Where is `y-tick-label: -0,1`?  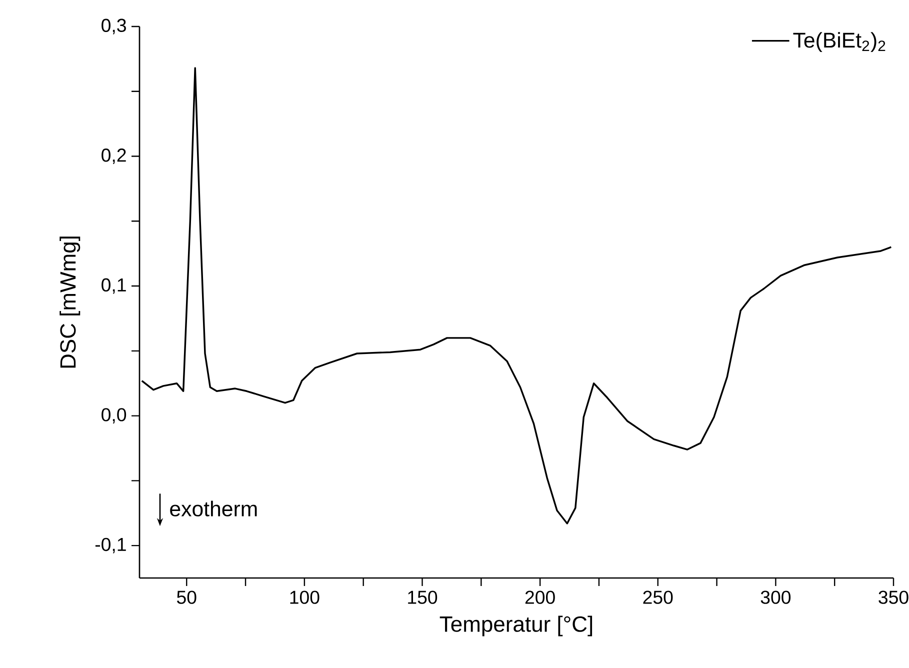
y-tick-label: -0,1 is located at coordinates (110, 546).